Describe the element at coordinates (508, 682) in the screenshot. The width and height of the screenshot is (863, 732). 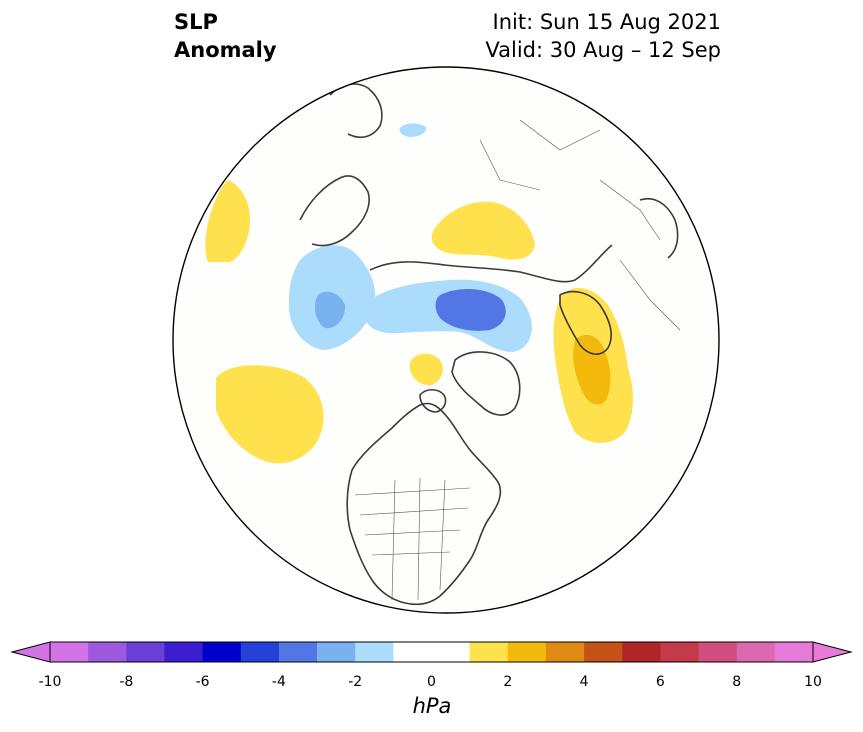
I see `colorbar-tick-label: 2` at that location.